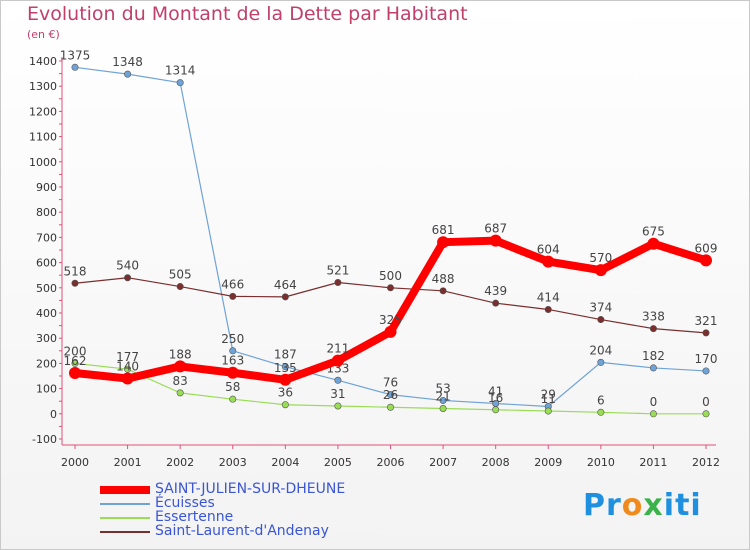  I want to click on x-tick-label: 2003, so click(233, 462).